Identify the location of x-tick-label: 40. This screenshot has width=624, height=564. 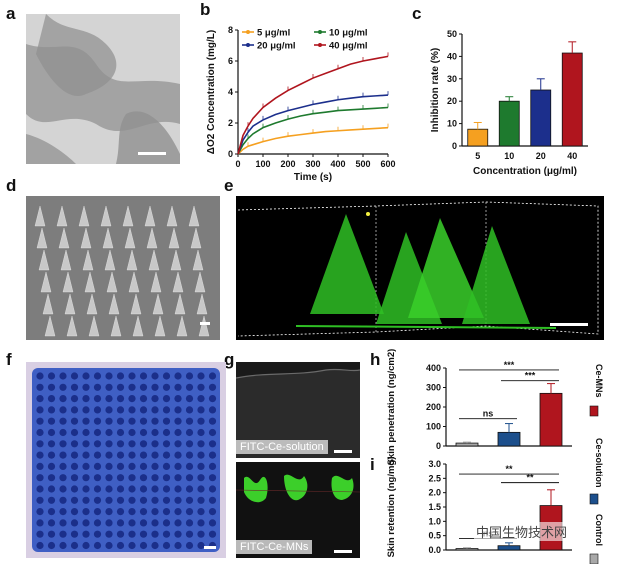
(572, 156).